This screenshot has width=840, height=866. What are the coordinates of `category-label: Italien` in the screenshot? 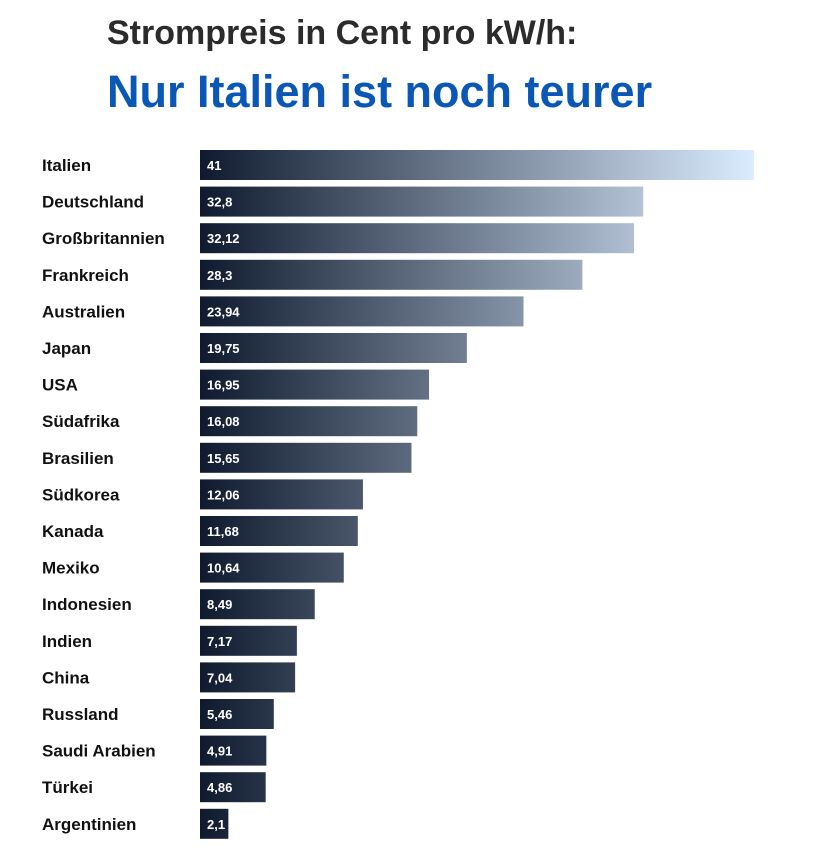 It's located at (66, 165).